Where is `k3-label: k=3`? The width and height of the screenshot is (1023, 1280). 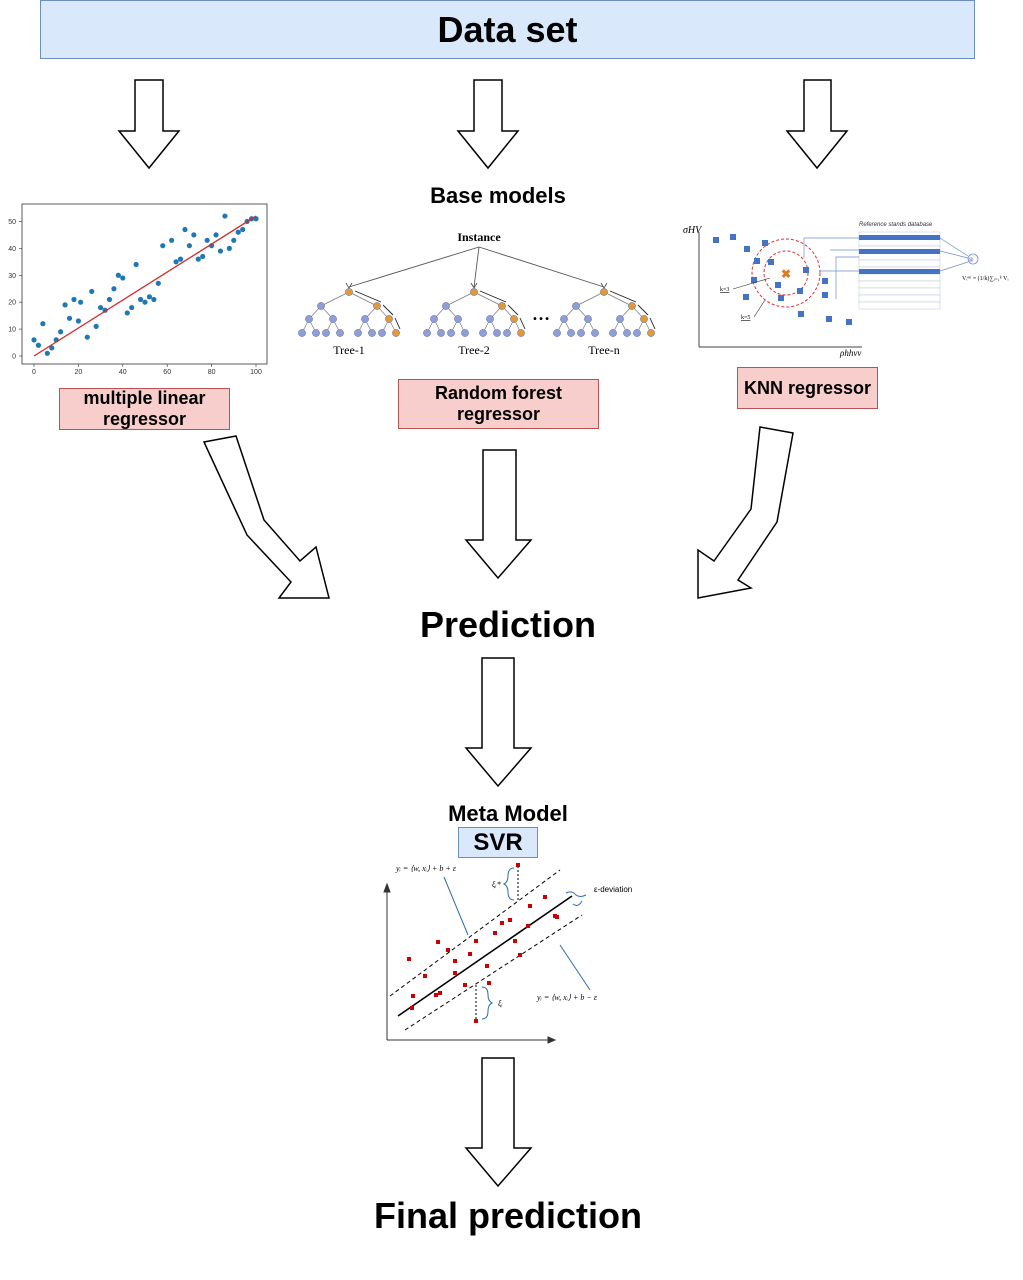 k3-label: k=3 is located at coordinates (724, 290).